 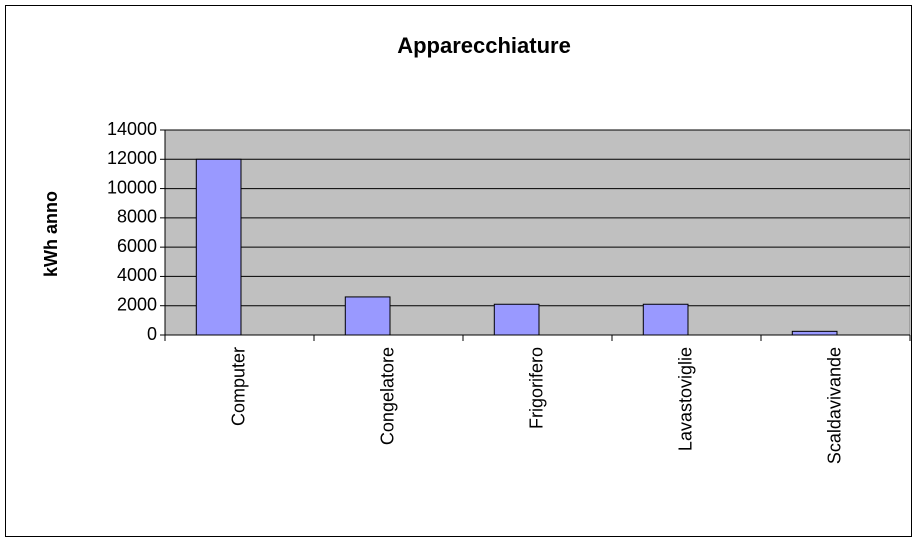 What do you see at coordinates (387, 396) in the screenshot?
I see `x-tick-label: Congelatore` at bounding box center [387, 396].